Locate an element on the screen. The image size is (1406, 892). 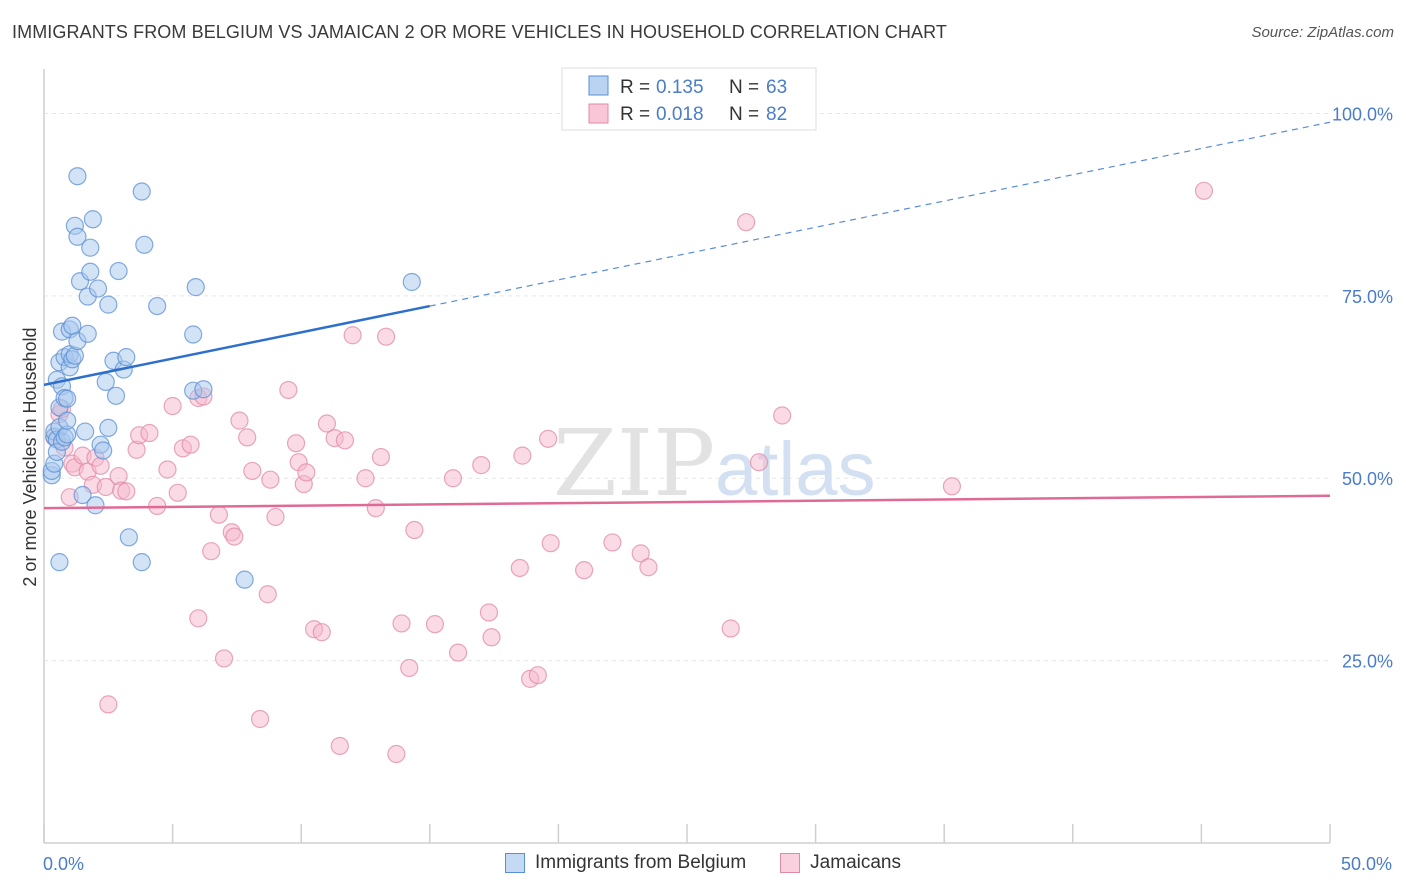
legend-label-jamaicans: Jamaicans is located at coordinates (855, 862).